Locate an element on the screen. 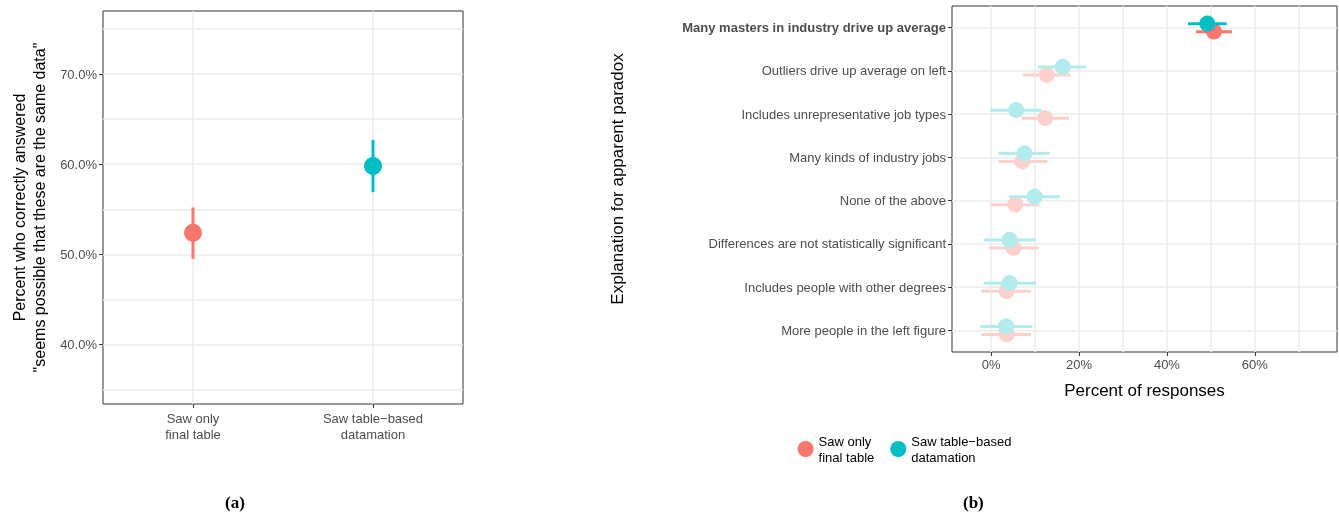 Image resolution: width=1339 pixels, height=515 pixels. y-axis-title: Percent who correctly answered "seems possible that these are the same data" is located at coordinates (29, 207).